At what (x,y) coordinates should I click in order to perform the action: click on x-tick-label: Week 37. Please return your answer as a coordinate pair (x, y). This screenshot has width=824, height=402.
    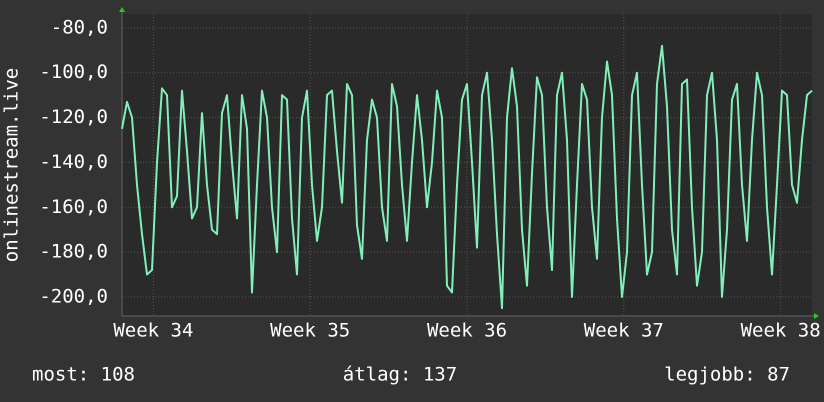
    Looking at the image, I should click on (624, 331).